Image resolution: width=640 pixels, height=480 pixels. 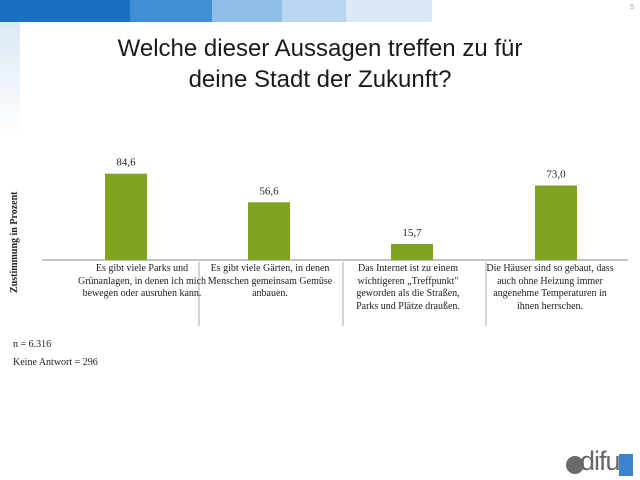 What do you see at coordinates (320, 79) in the screenshot?
I see `title-line-2: deine Stadt der Zukunft?` at bounding box center [320, 79].